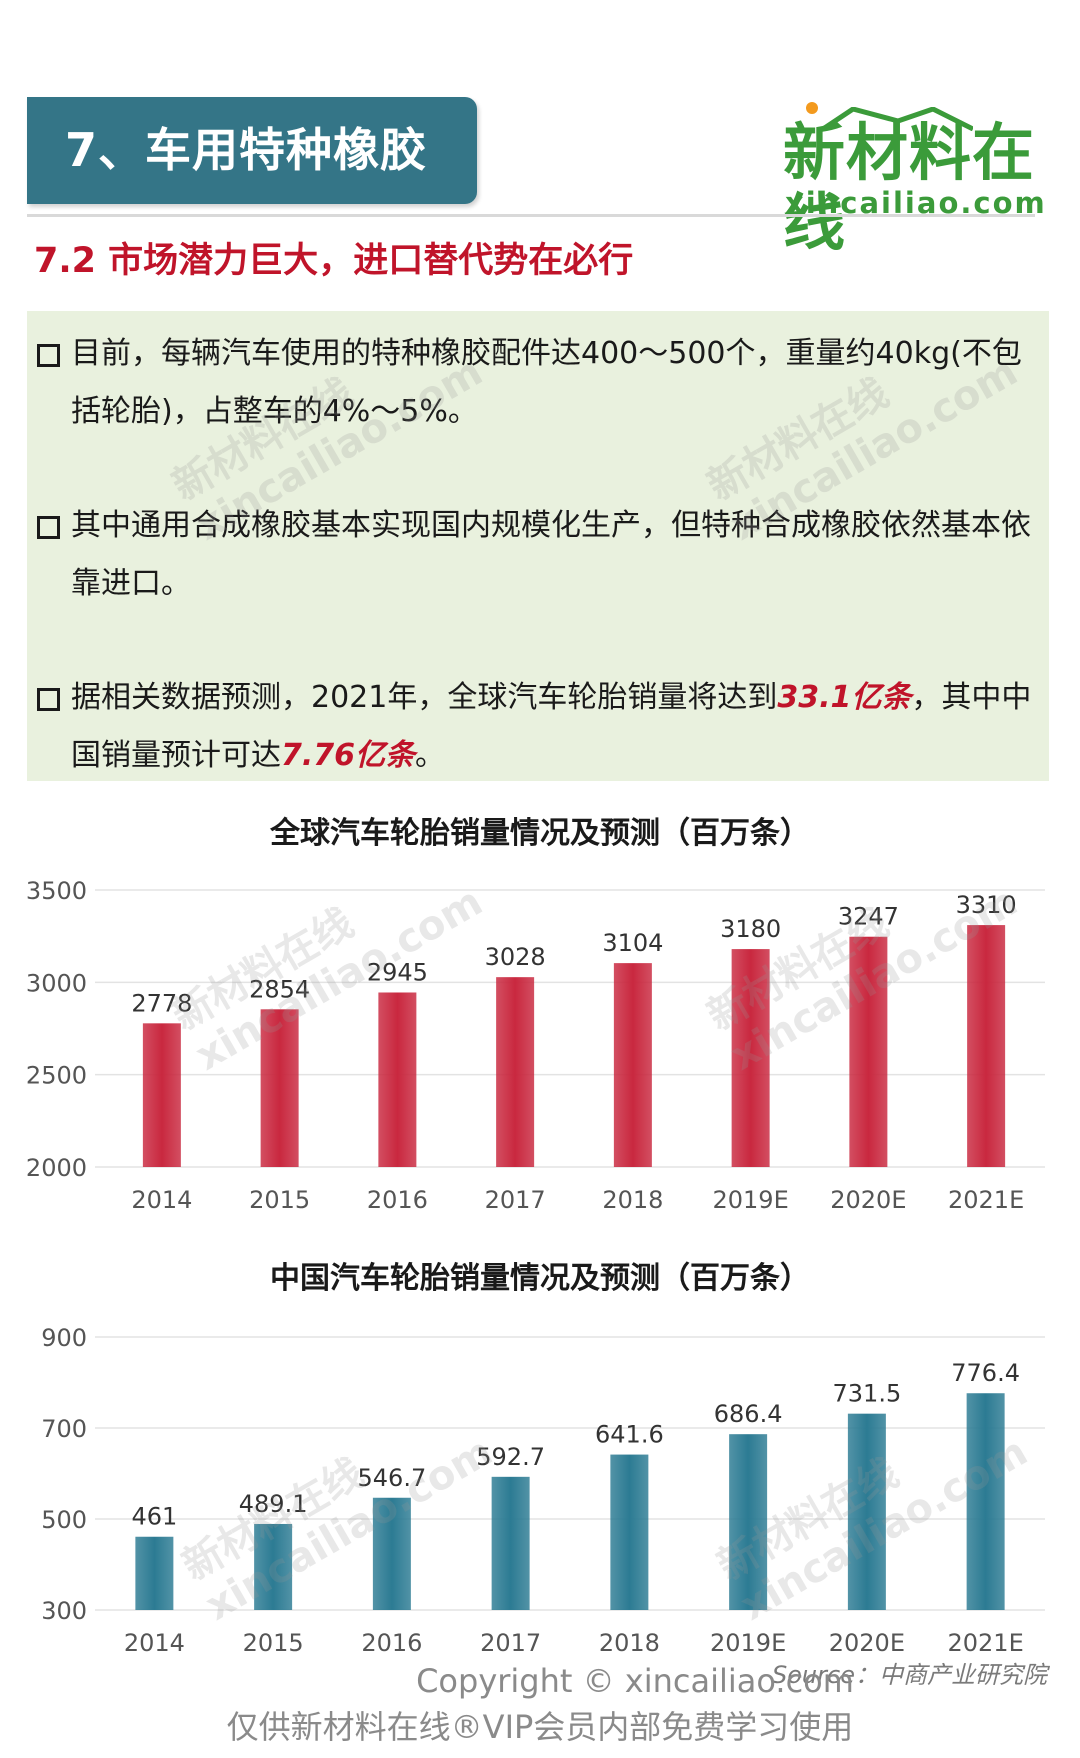  What do you see at coordinates (986, 905) in the screenshot?
I see `data-label: 3310` at bounding box center [986, 905].